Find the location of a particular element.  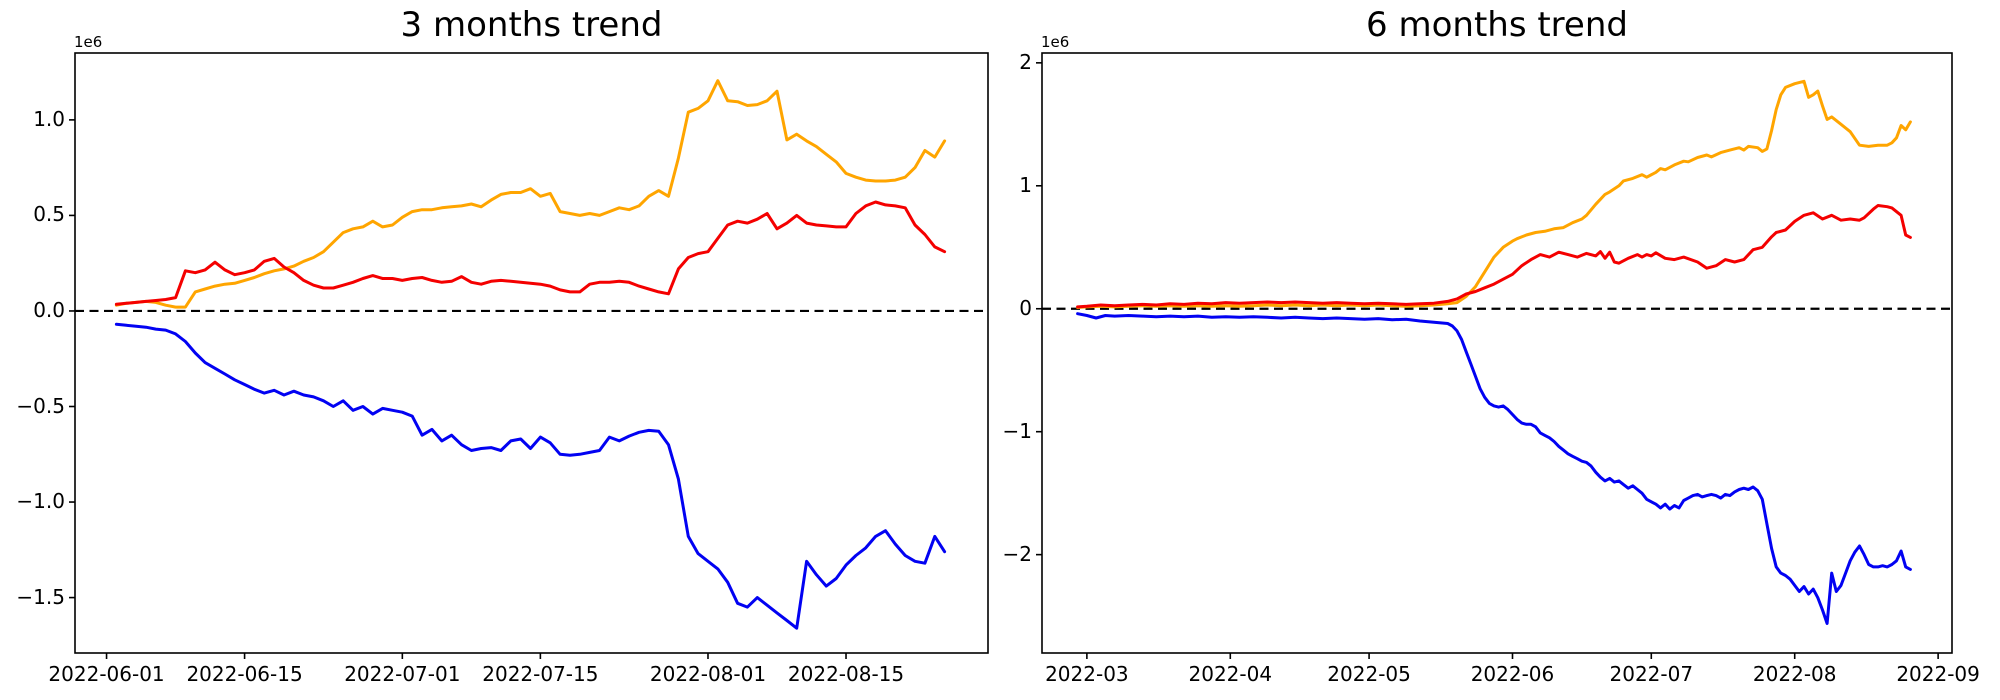

x-tick-label: 2022-08-15 is located at coordinates (846, 674).